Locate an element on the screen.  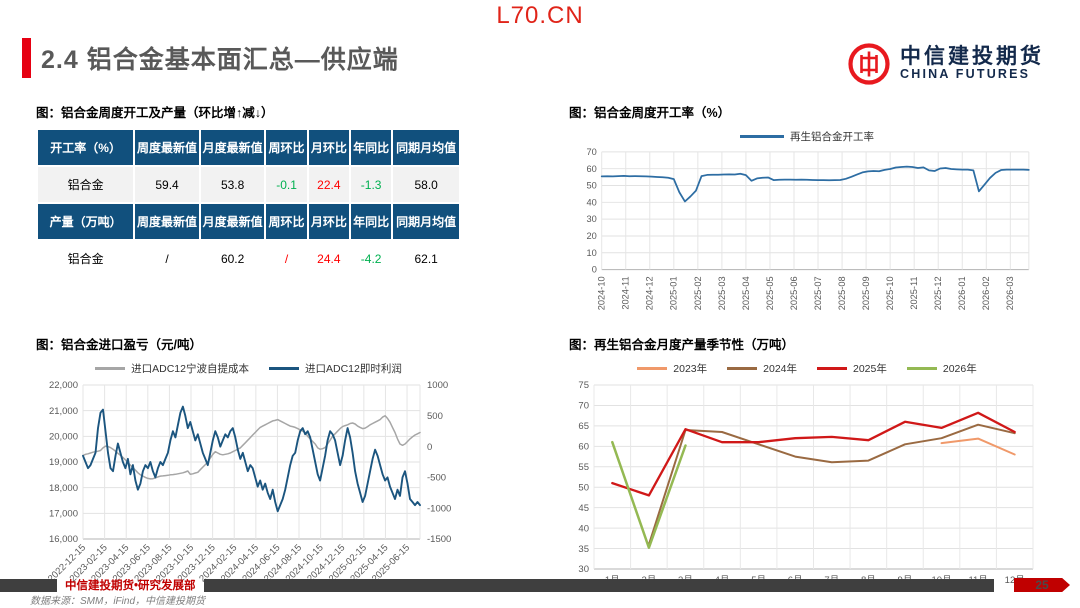
svg-text: 2025-05 is located at coordinates (770, 293).